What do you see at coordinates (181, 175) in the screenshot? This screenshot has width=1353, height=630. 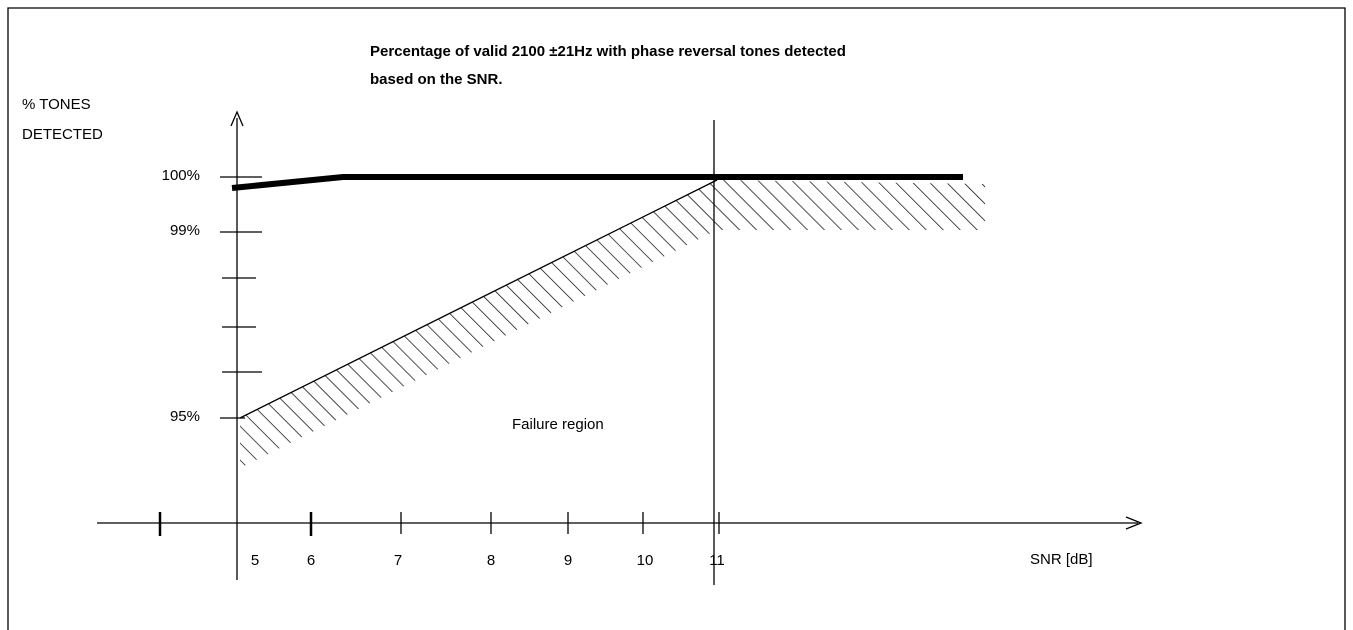 I see `y-tick-label: 100%` at bounding box center [181, 175].